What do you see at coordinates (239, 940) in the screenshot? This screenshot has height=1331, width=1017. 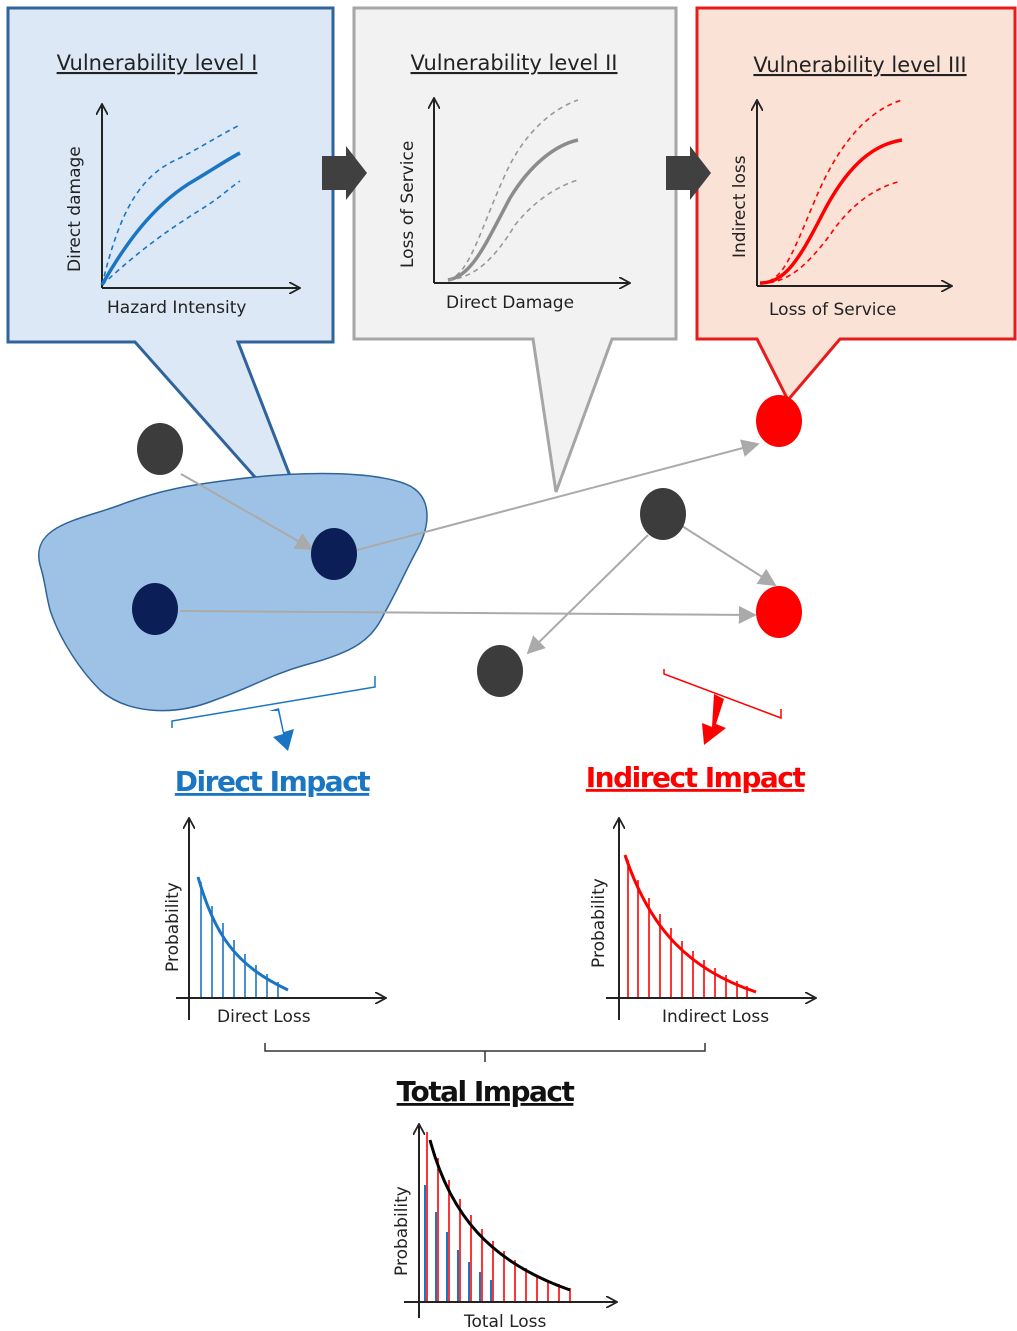 I see `direct-loss-bars` at bounding box center [239, 940].